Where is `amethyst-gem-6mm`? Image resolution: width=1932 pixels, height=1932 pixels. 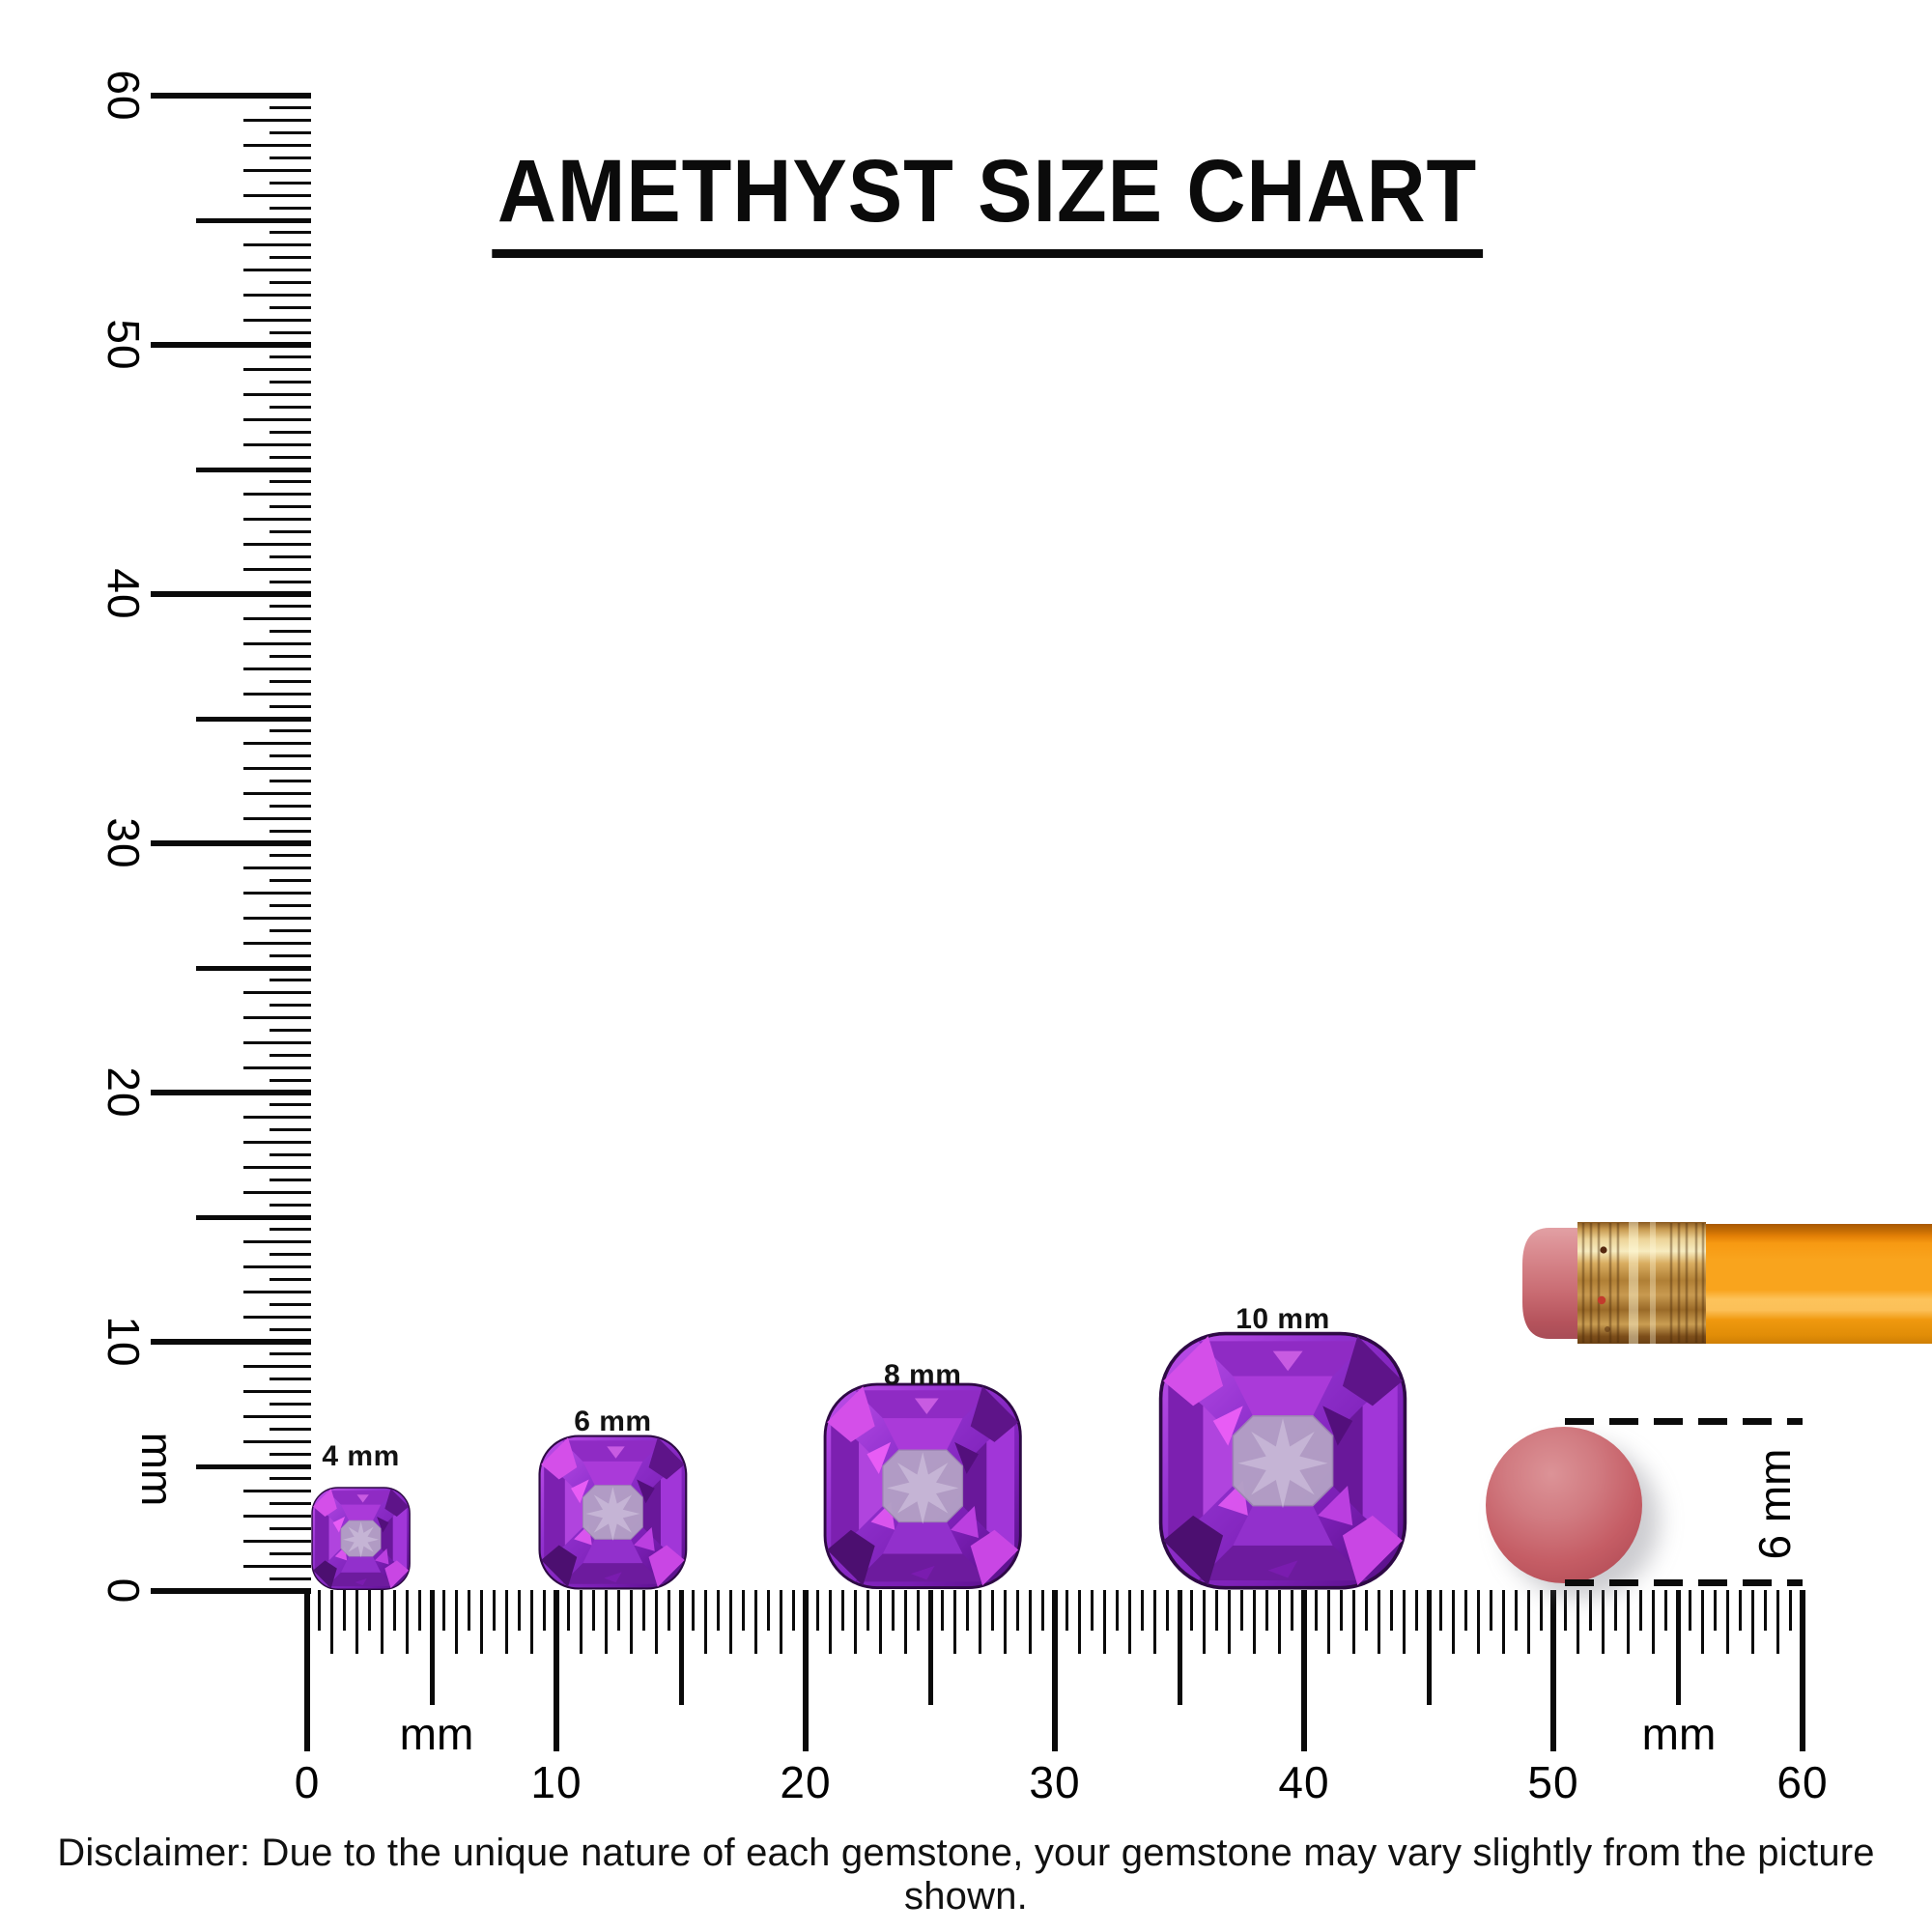 amethyst-gem-6mm is located at coordinates (613, 1512).